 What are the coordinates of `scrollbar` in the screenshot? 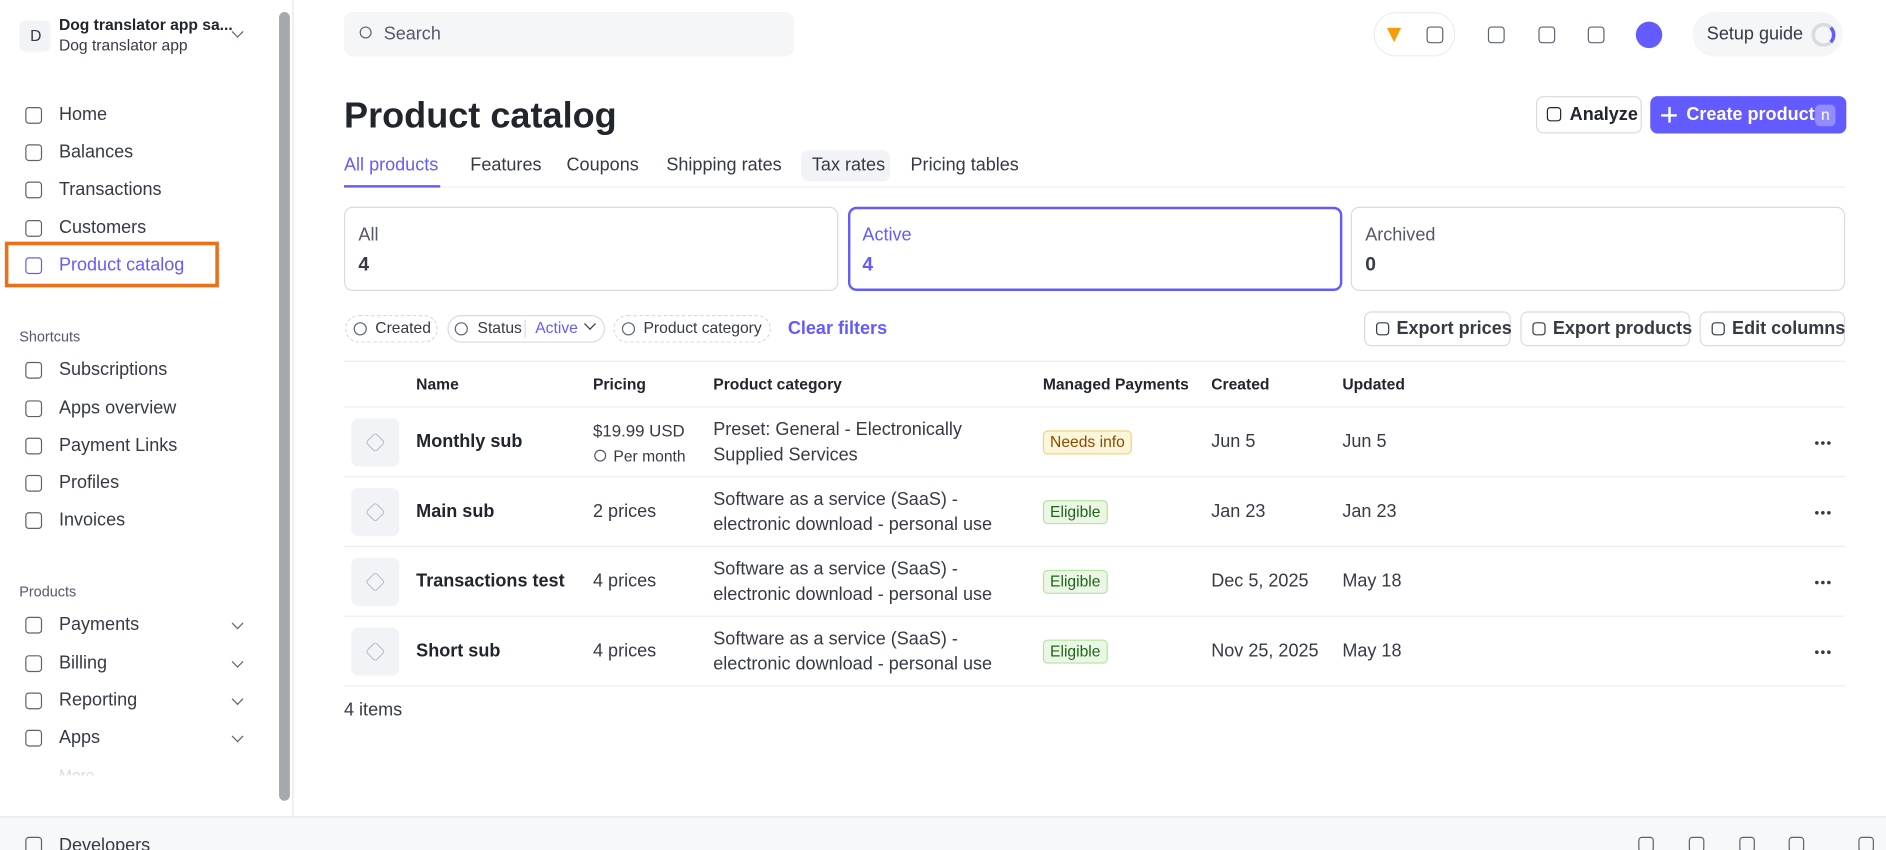 It's located at (284, 406).